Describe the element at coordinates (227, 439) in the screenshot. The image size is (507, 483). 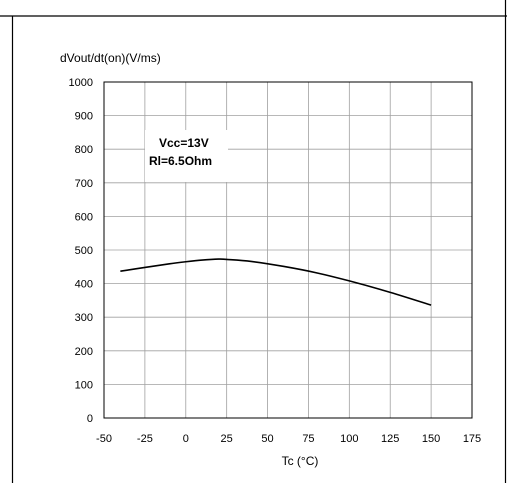
I see `x-tick-label: 25` at that location.